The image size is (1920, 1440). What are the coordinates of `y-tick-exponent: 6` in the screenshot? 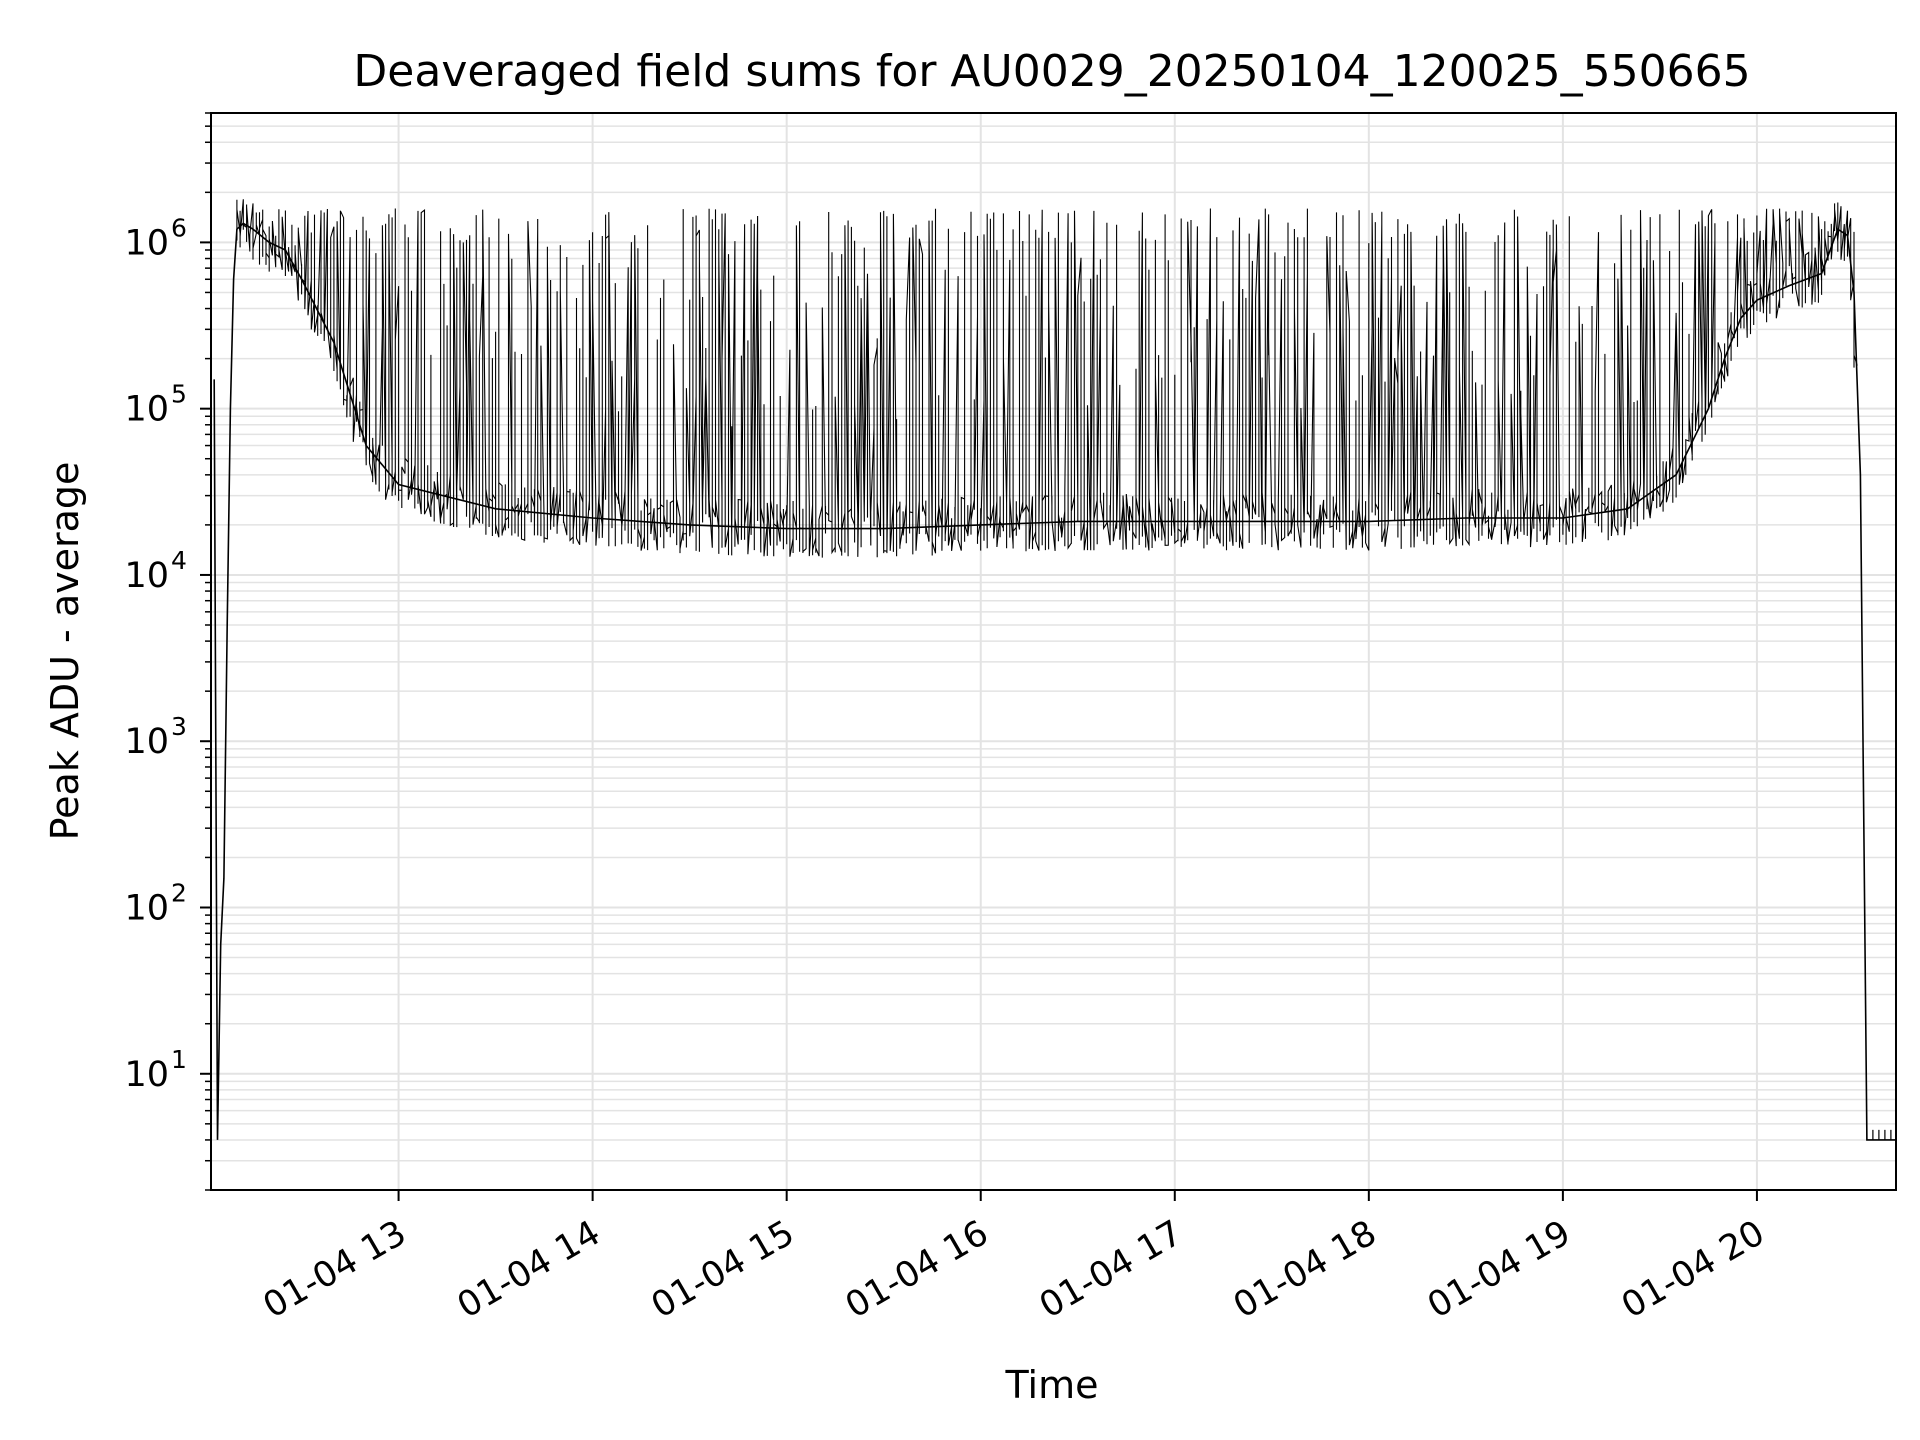 It's located at (179, 227).